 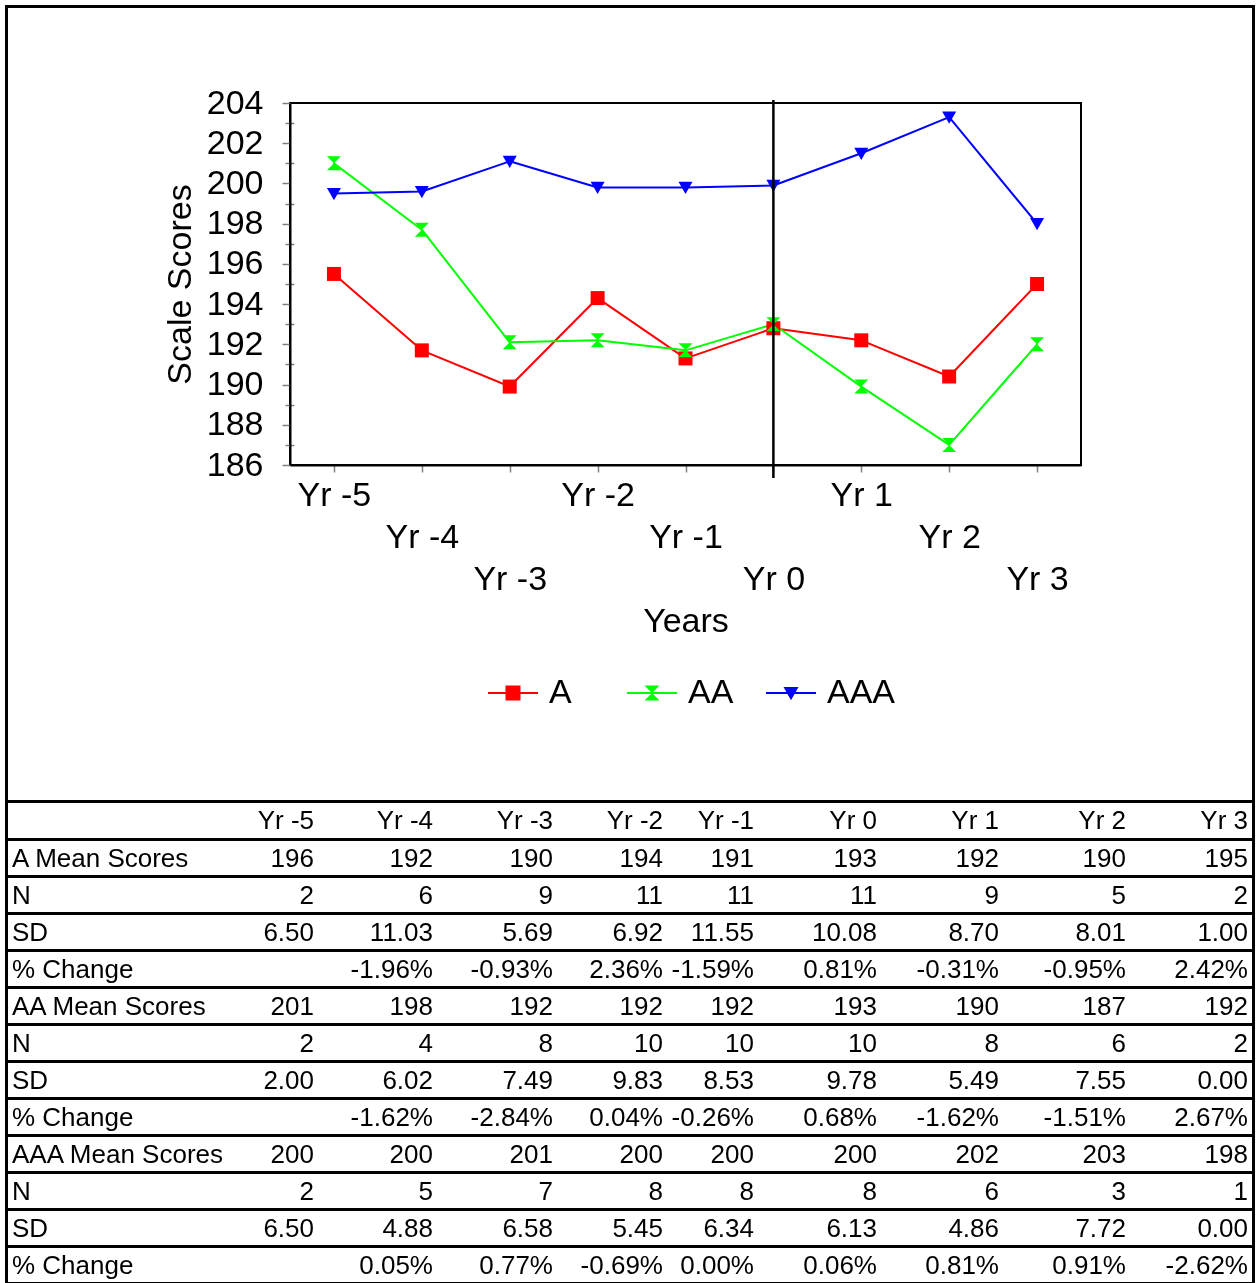 I want to click on legend-label: AAA, so click(x=861, y=691).